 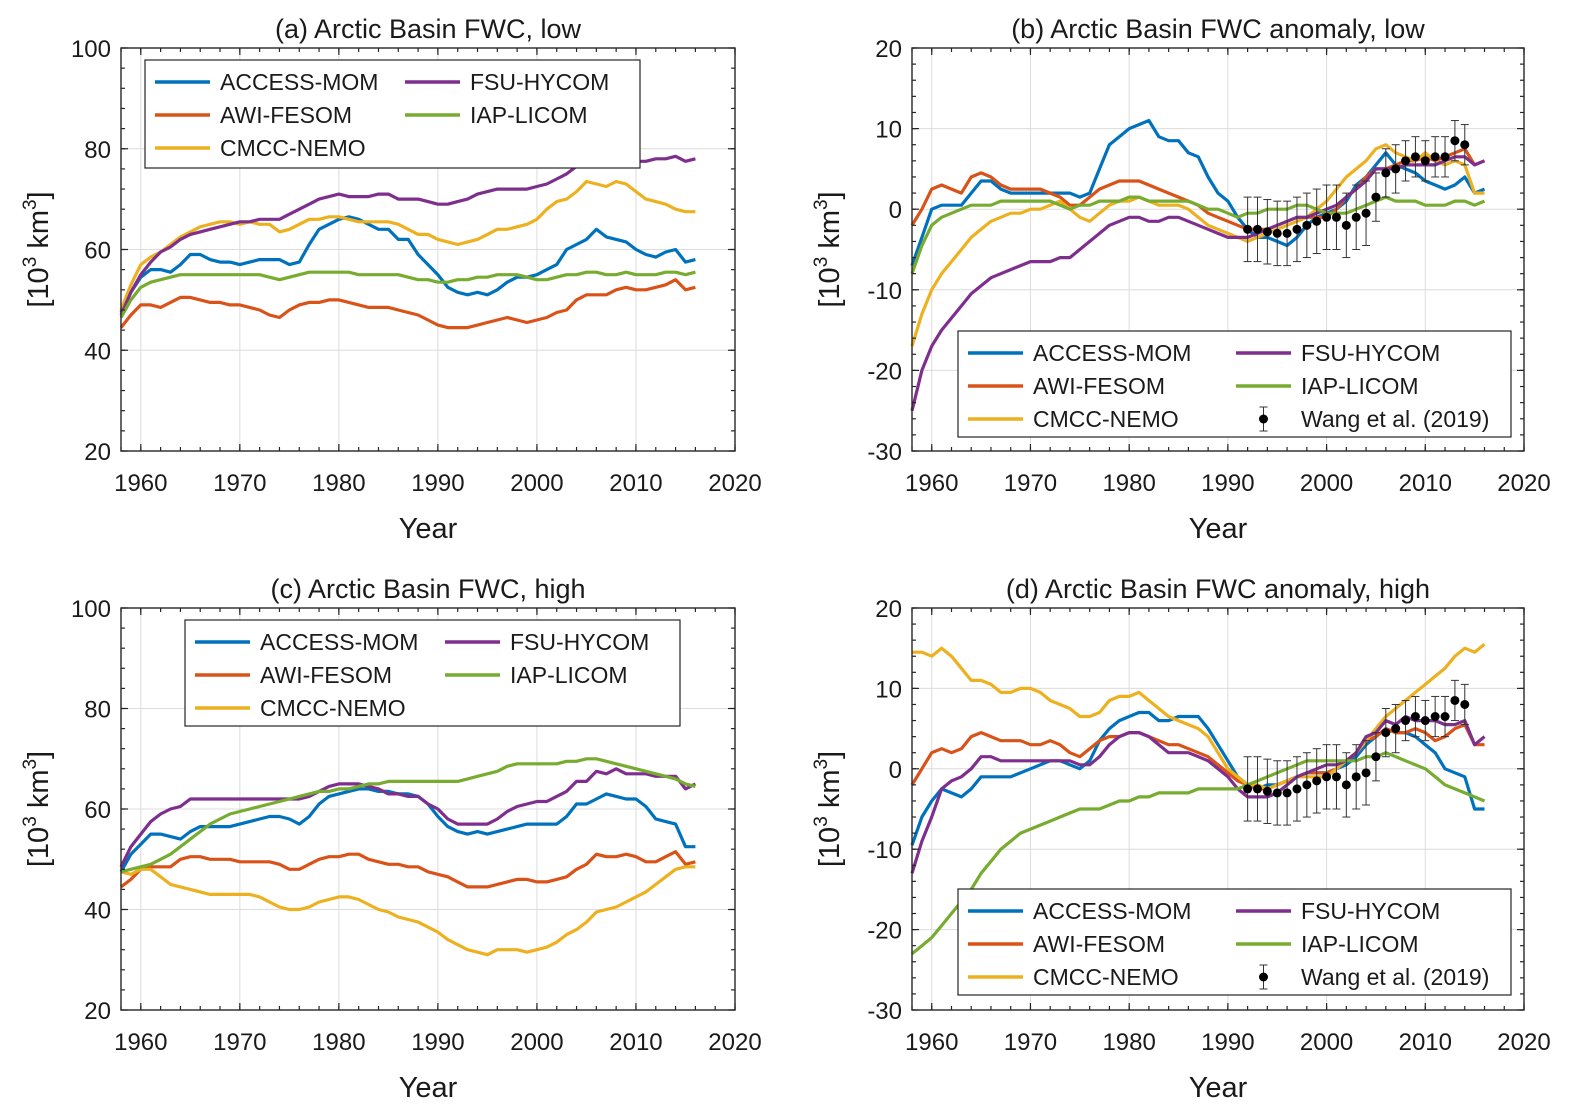 What do you see at coordinates (97, 911) in the screenshot?
I see `y-tick-label: 40` at bounding box center [97, 911].